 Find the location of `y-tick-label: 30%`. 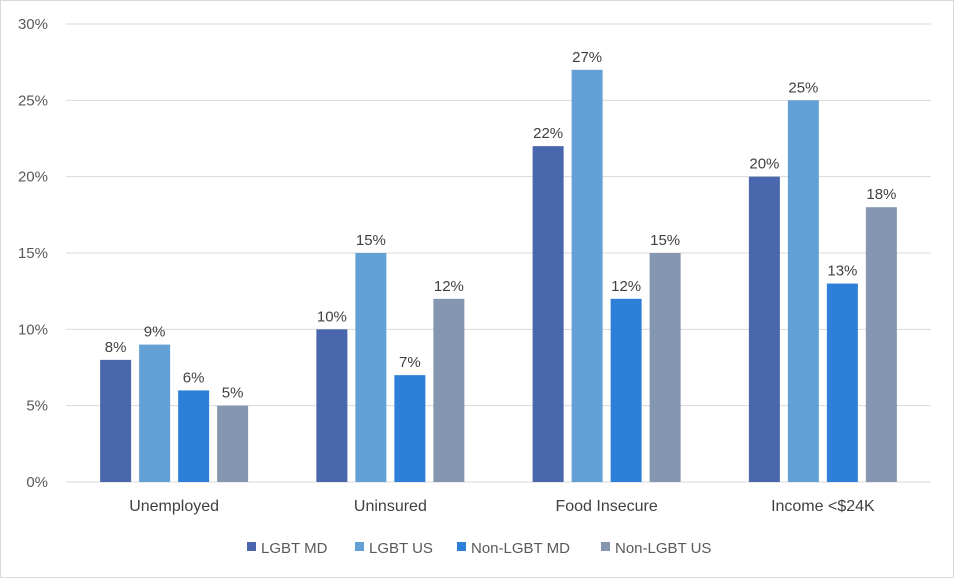

y-tick-label: 30% is located at coordinates (33, 24).